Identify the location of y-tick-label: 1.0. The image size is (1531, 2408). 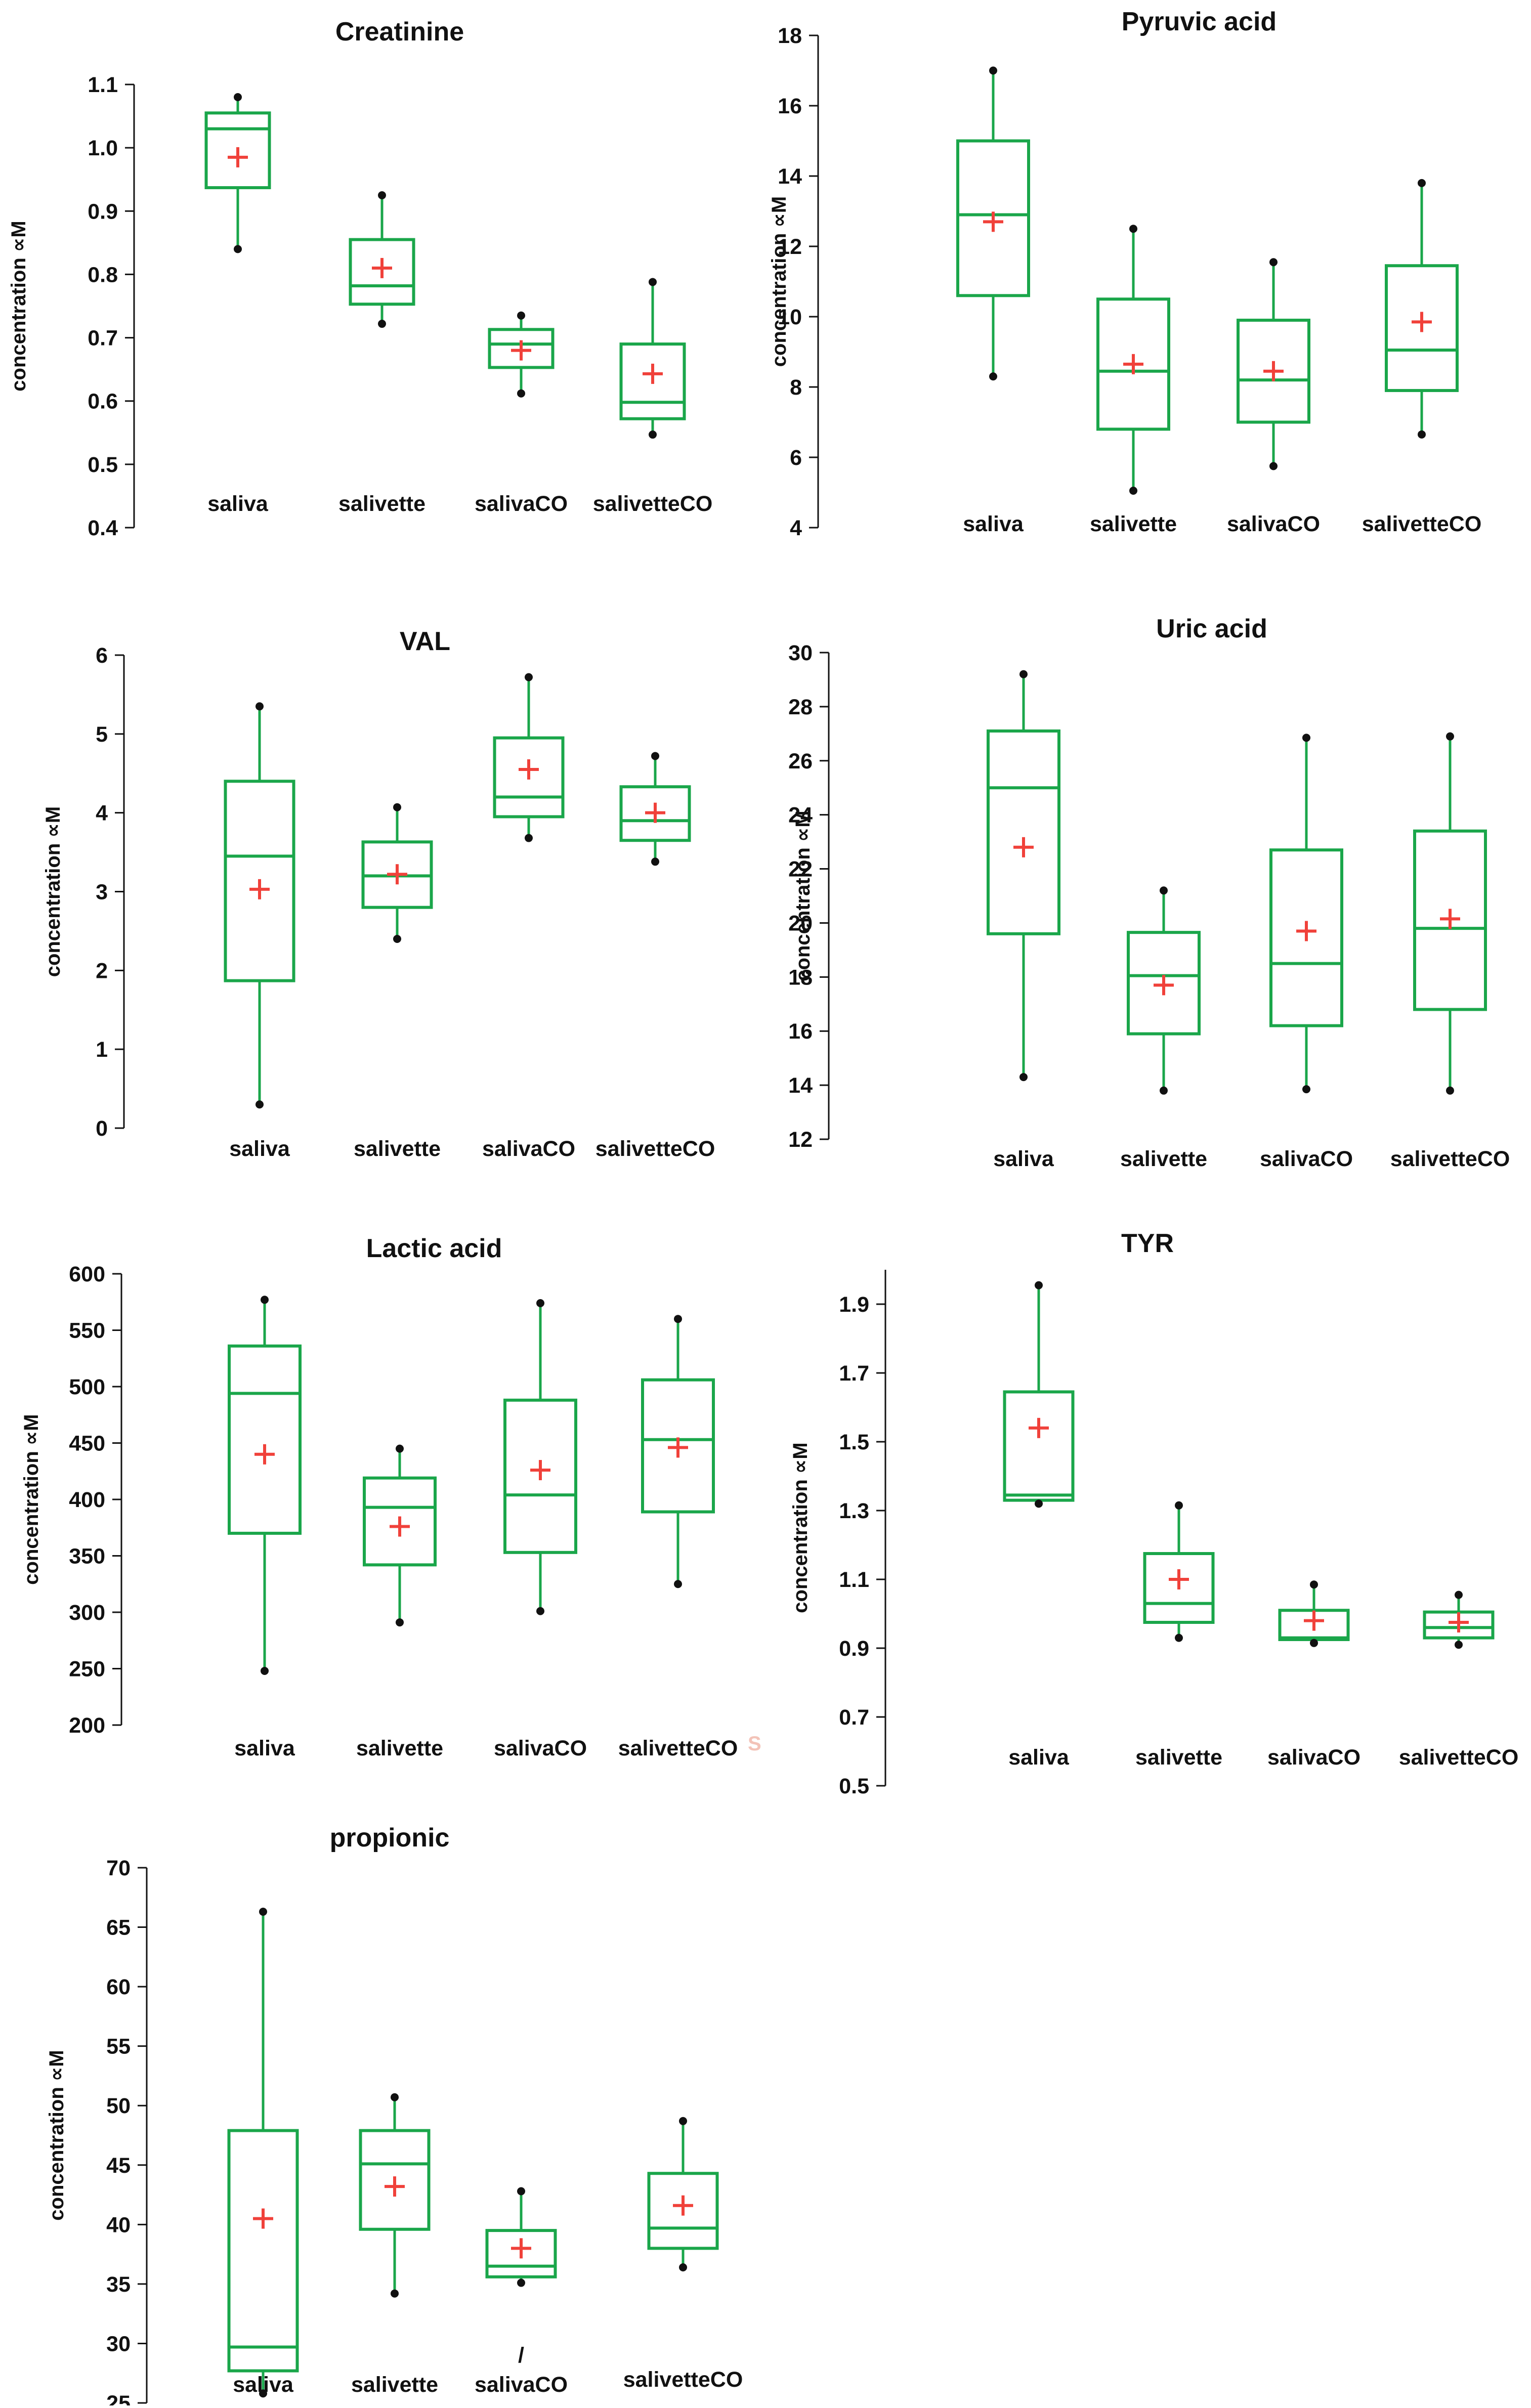
(103, 148).